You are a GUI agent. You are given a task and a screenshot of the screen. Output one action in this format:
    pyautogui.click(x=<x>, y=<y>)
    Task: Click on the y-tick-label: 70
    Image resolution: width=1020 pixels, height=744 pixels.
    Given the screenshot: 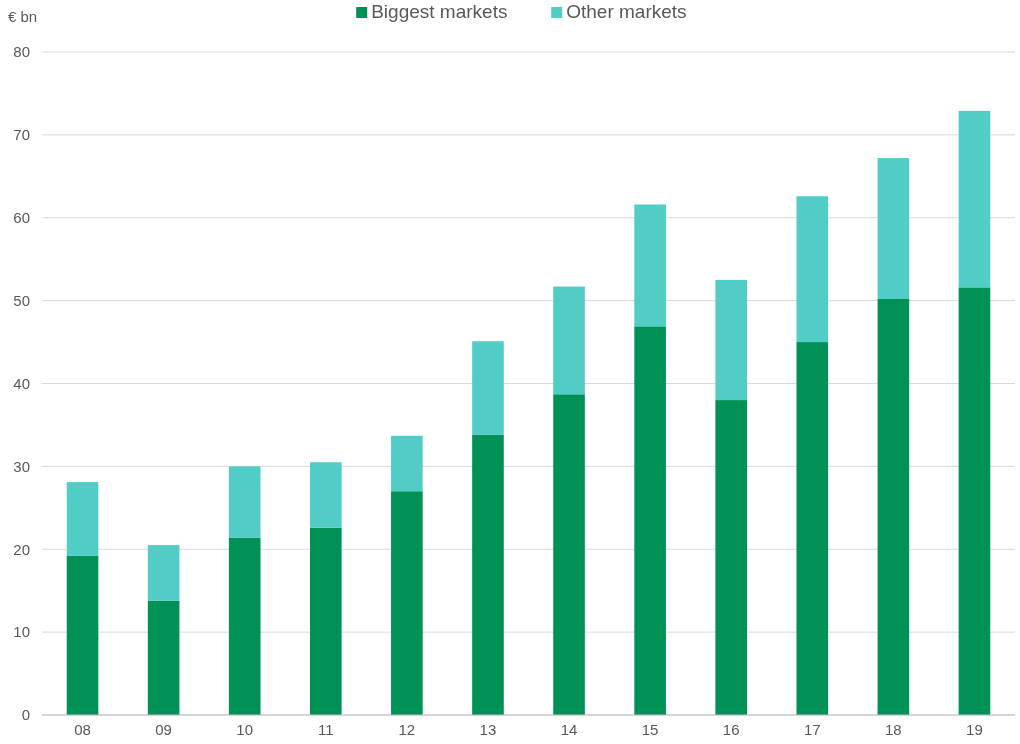 What is the action you would take?
    pyautogui.click(x=21, y=135)
    